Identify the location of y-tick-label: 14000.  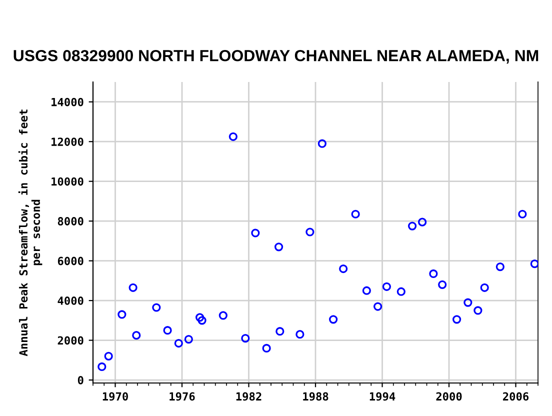
(68, 102).